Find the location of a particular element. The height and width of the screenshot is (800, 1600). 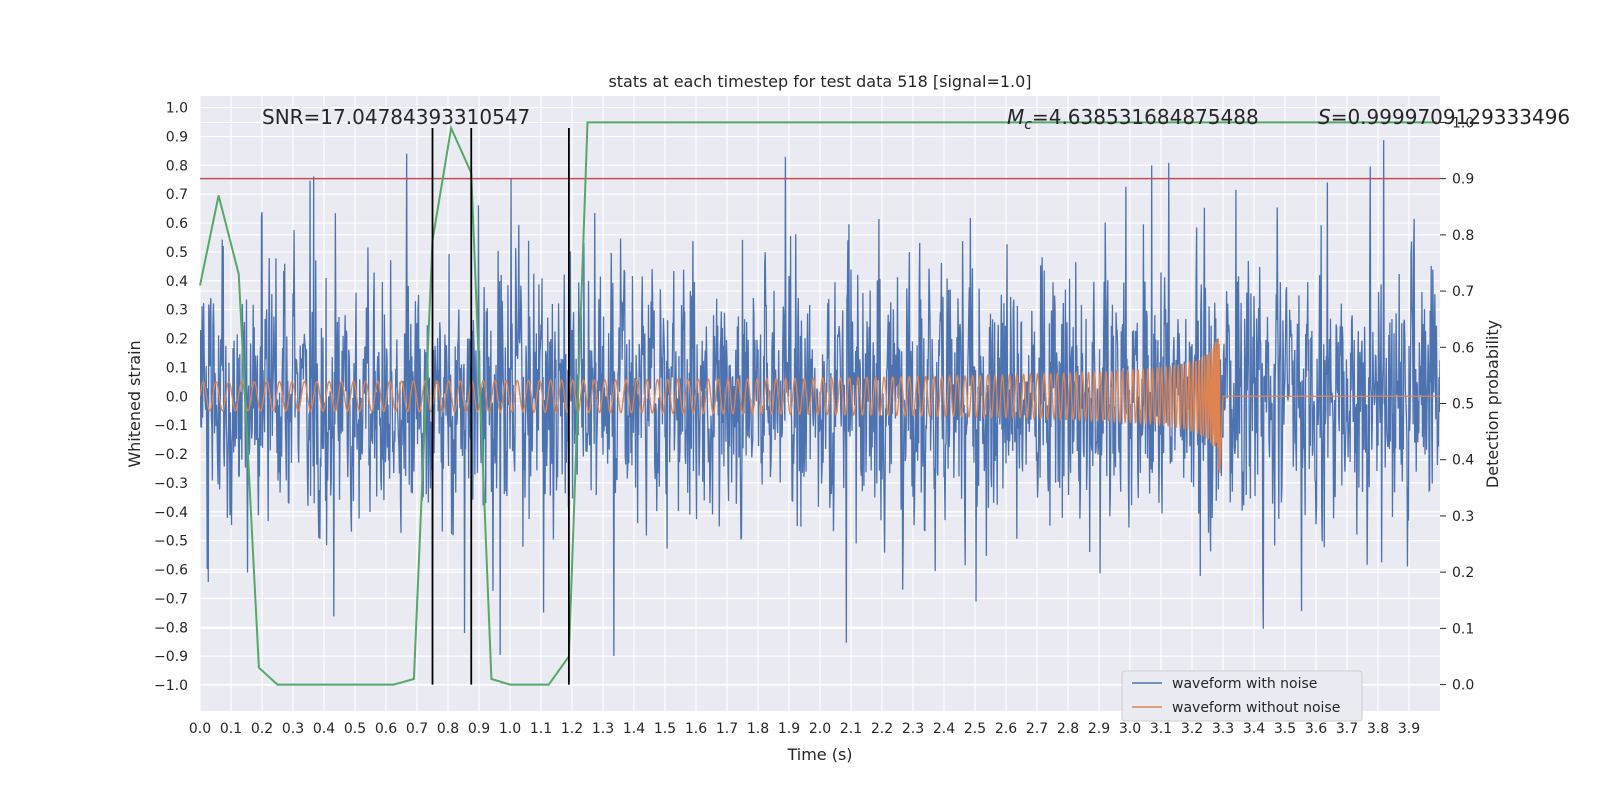

y-tick-label-left: 0.9 is located at coordinates (177, 137).